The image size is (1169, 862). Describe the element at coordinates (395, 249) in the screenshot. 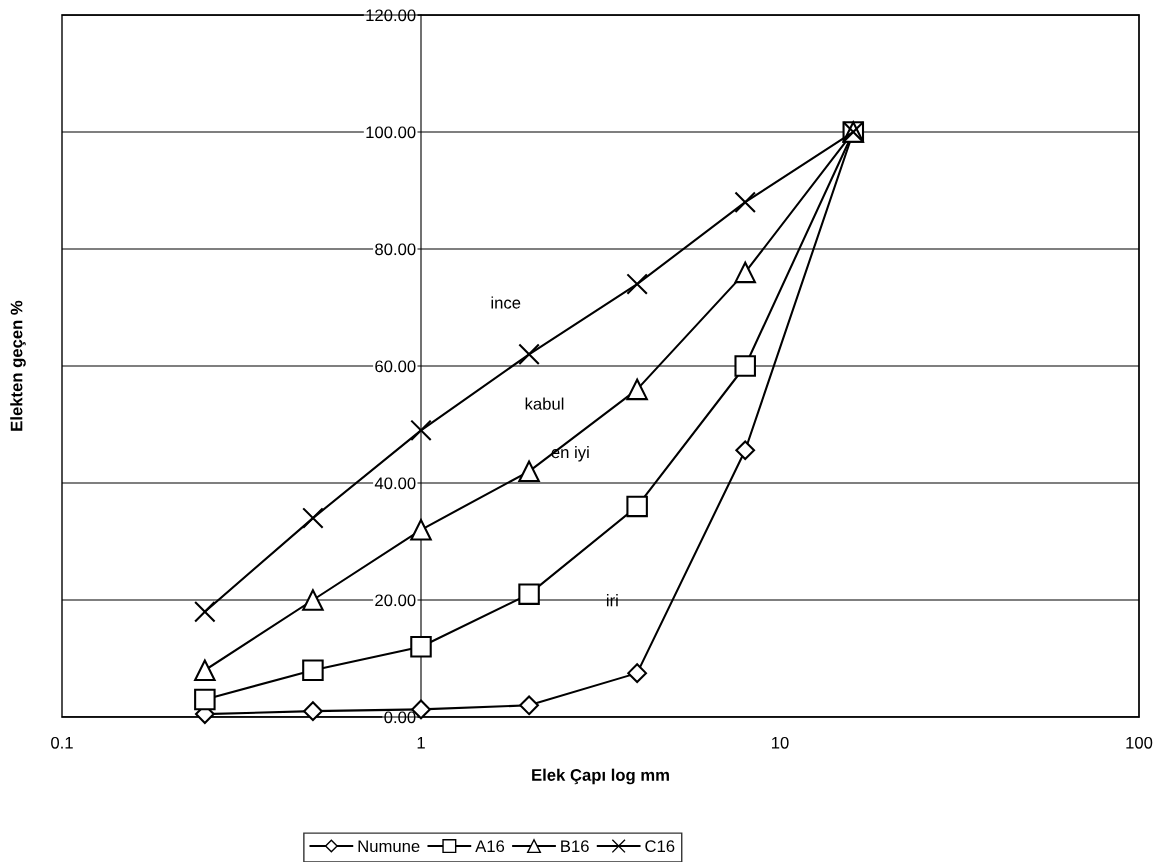

I see `y-tick-label: 80.00` at that location.